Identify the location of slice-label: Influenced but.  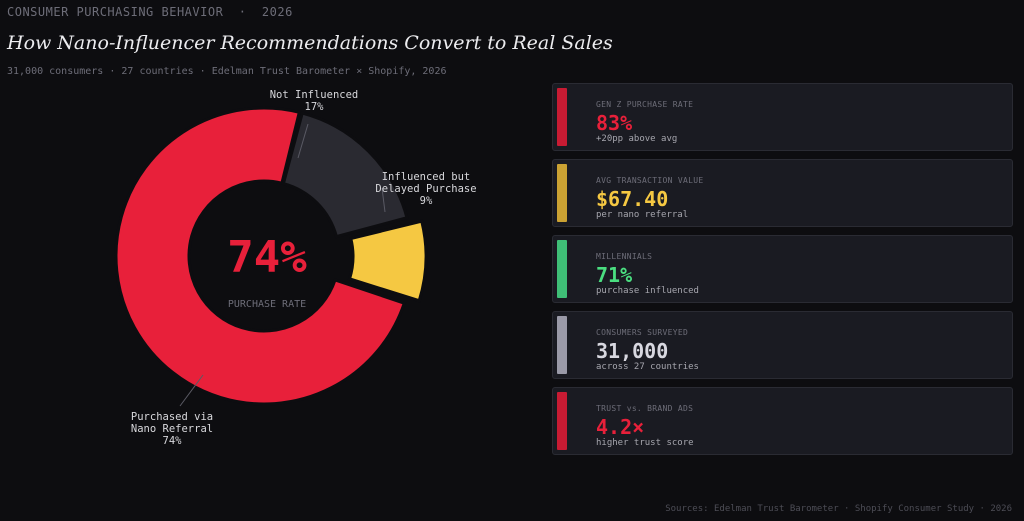
(426, 177).